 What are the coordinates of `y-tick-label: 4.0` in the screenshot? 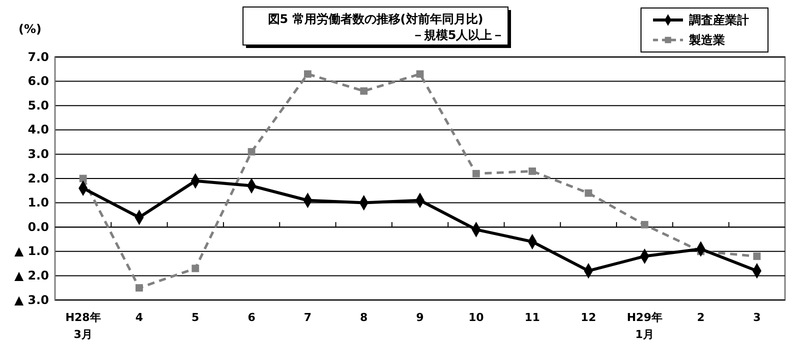 It's located at (38, 129).